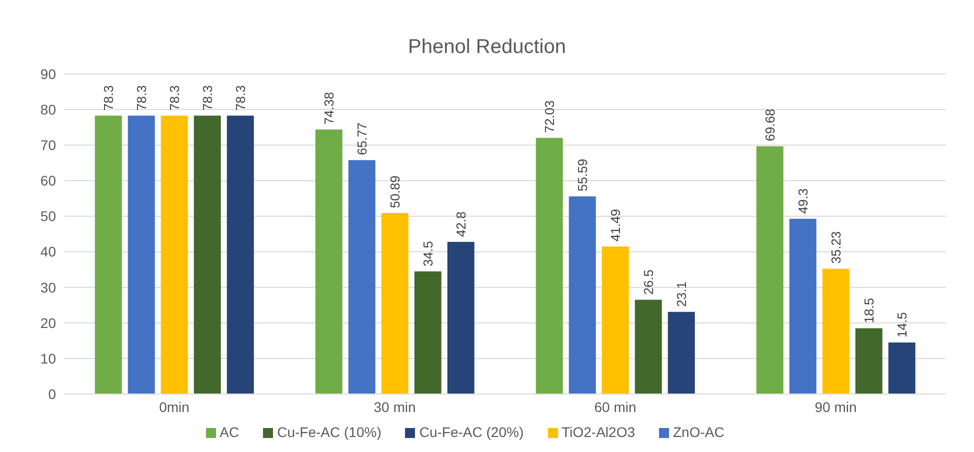 Image resolution: width=974 pixels, height=452 pixels. I want to click on data-label: 55.59, so click(582, 175).